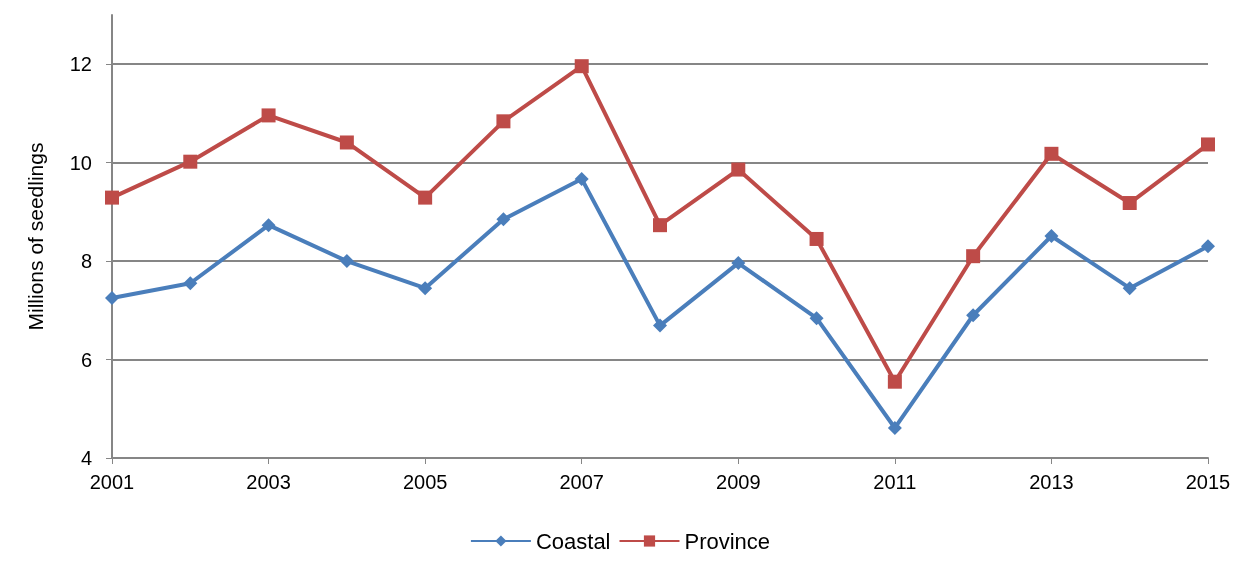 Image resolution: width=1240 pixels, height=565 pixels. I want to click on y-tick-label: 8, so click(86, 261).